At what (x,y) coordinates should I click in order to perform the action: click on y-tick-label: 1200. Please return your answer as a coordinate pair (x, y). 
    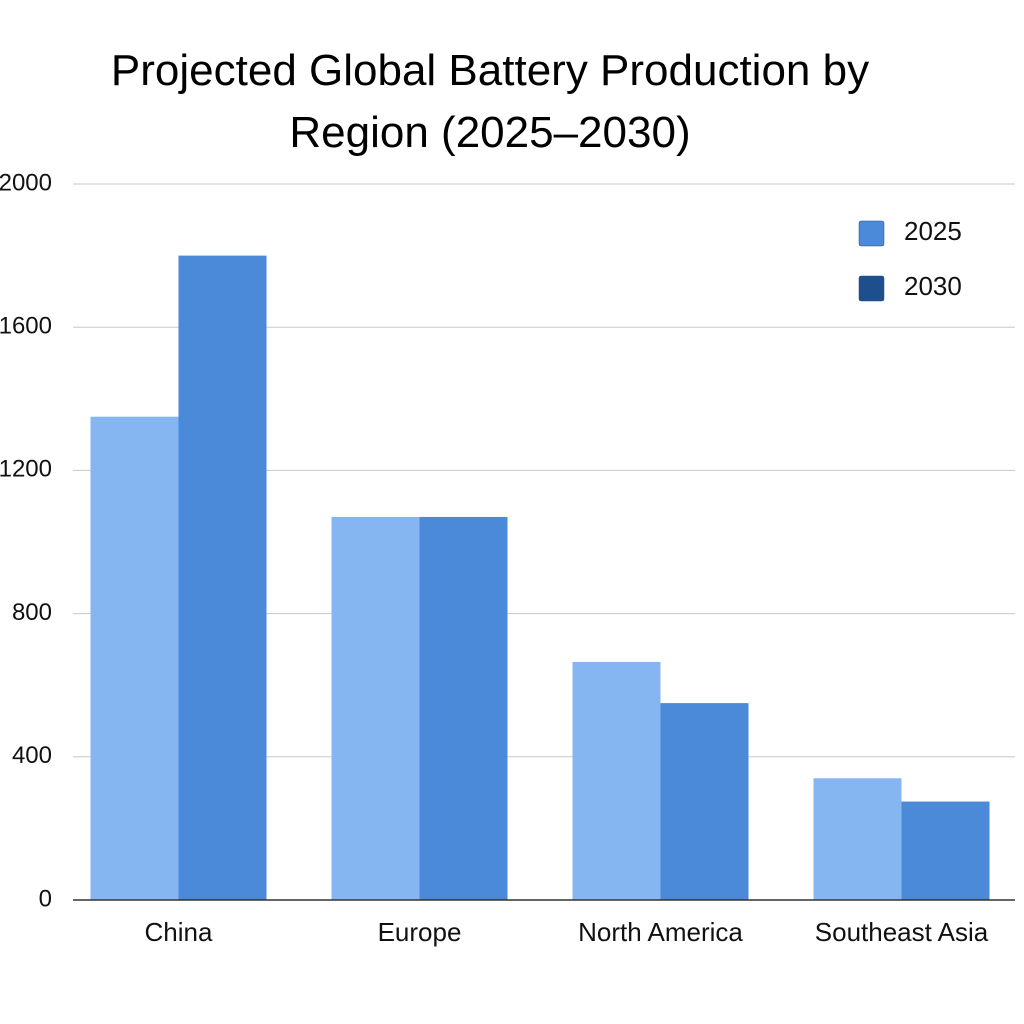
    Looking at the image, I should click on (26, 469).